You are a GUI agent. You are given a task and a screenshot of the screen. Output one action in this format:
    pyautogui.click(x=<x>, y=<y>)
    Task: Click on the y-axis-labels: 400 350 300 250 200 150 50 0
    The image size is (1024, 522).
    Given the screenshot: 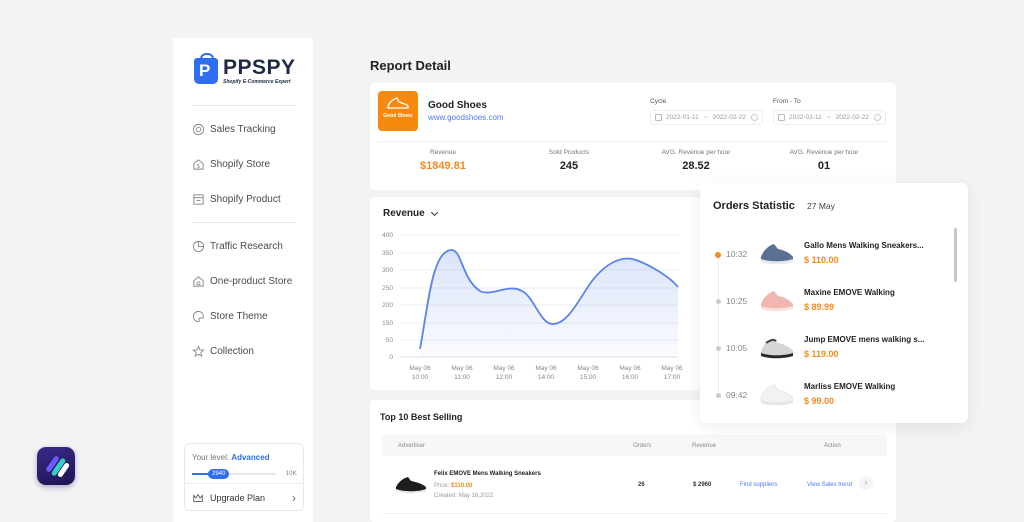 What is the action you would take?
    pyautogui.click(x=387, y=296)
    